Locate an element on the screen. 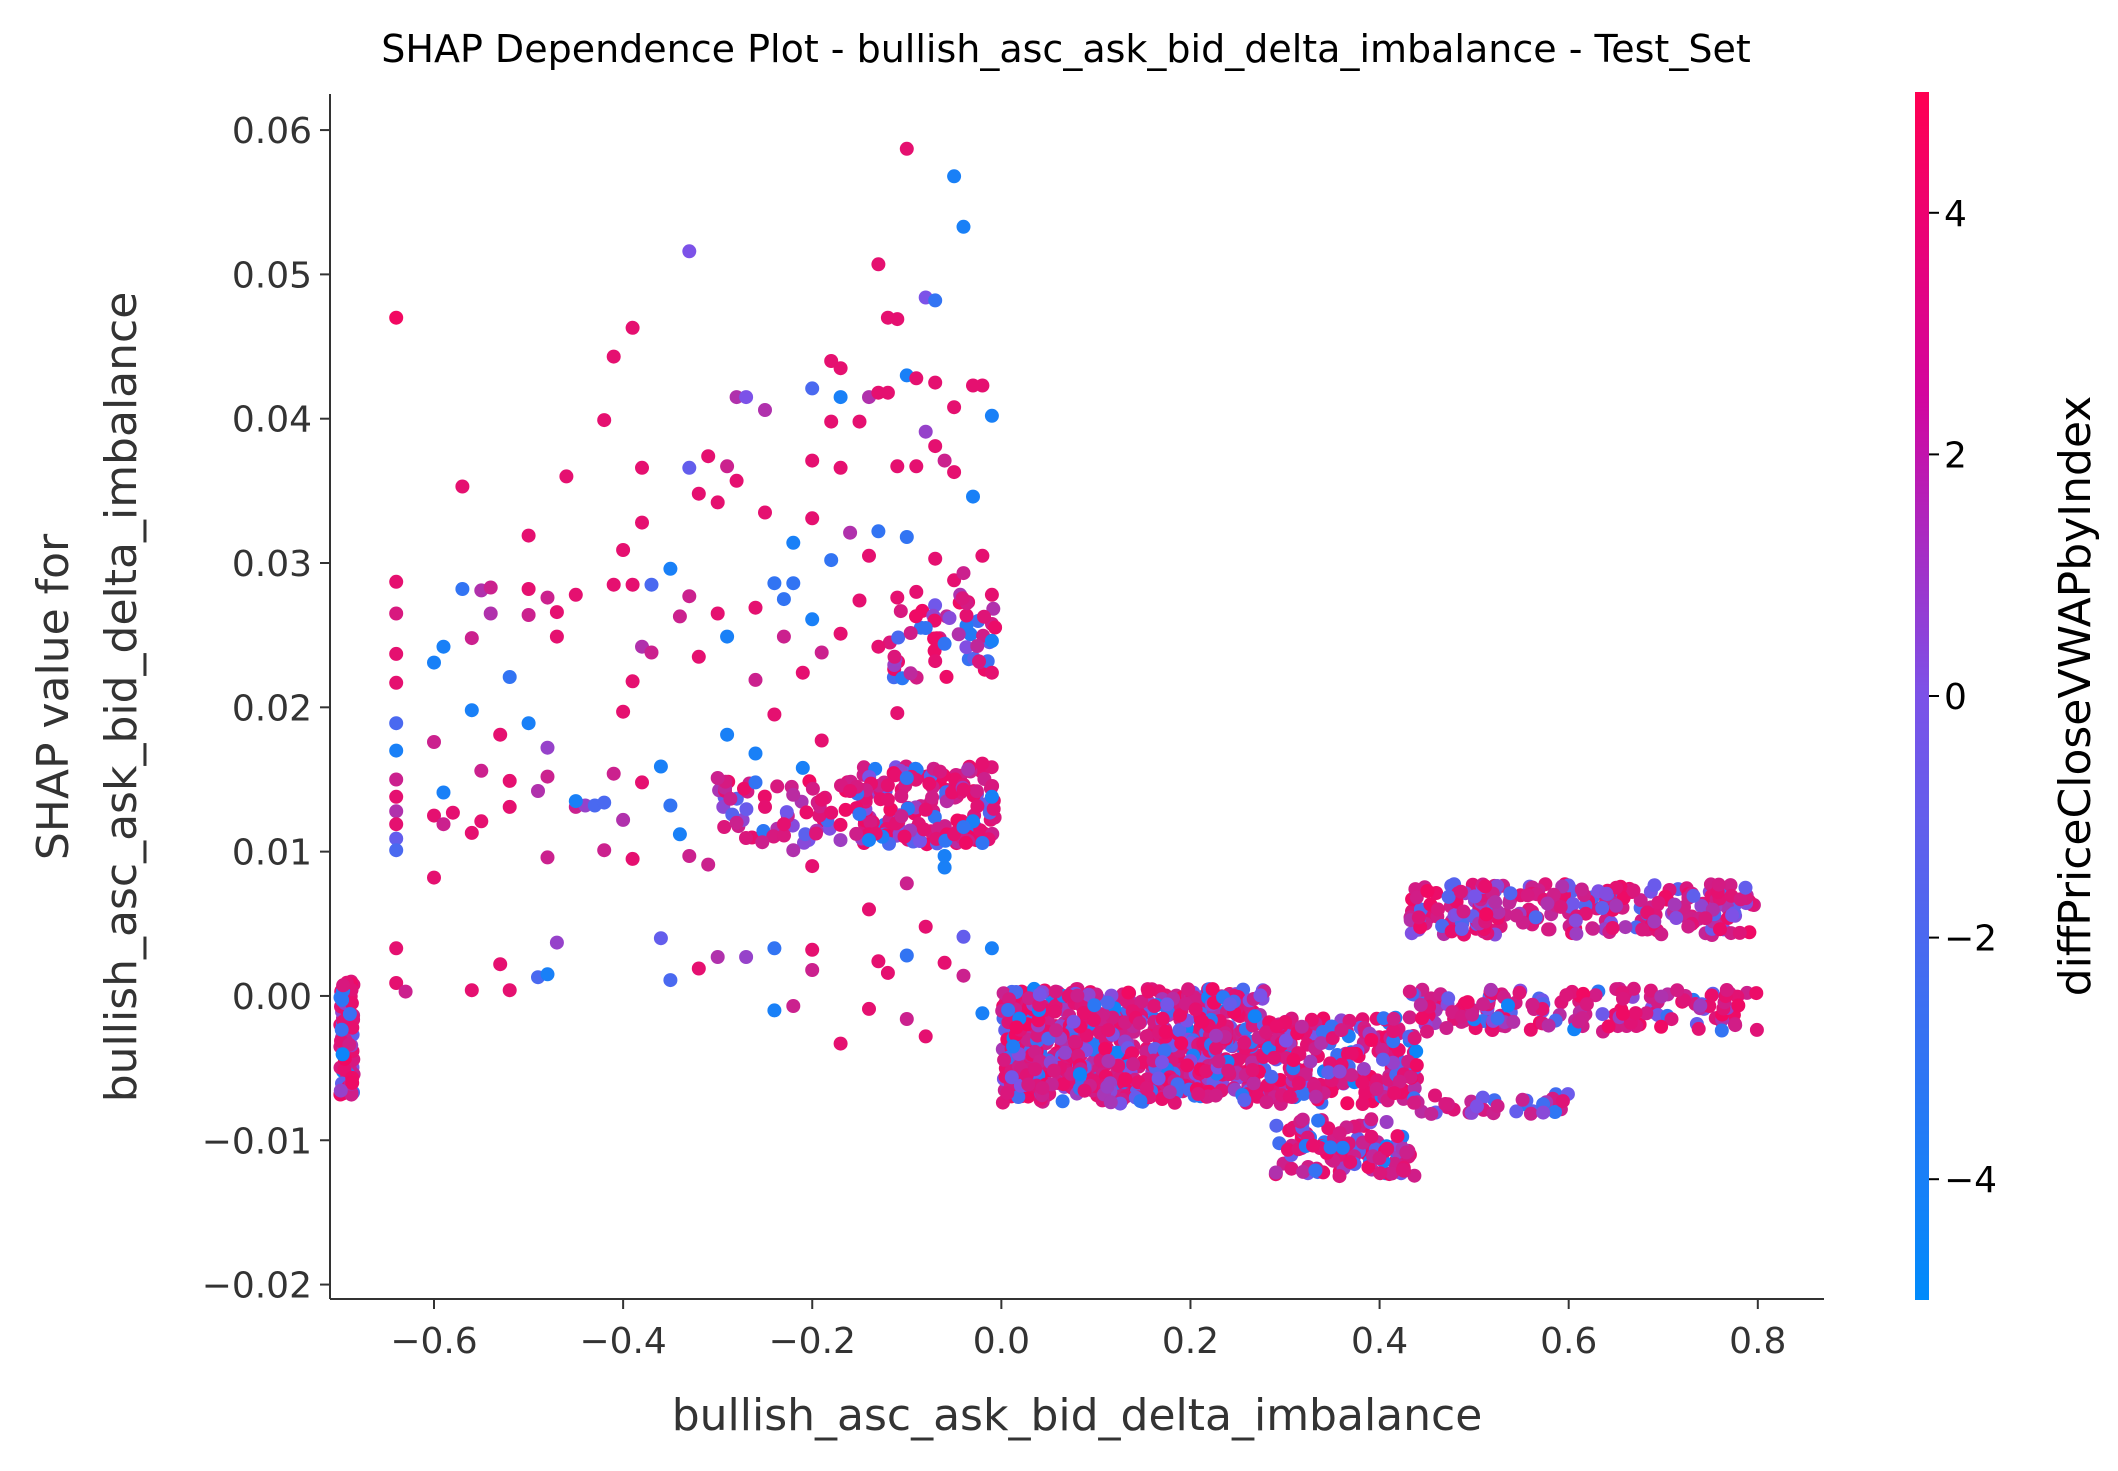  y-tick-label: 0.02 is located at coordinates (272, 708).